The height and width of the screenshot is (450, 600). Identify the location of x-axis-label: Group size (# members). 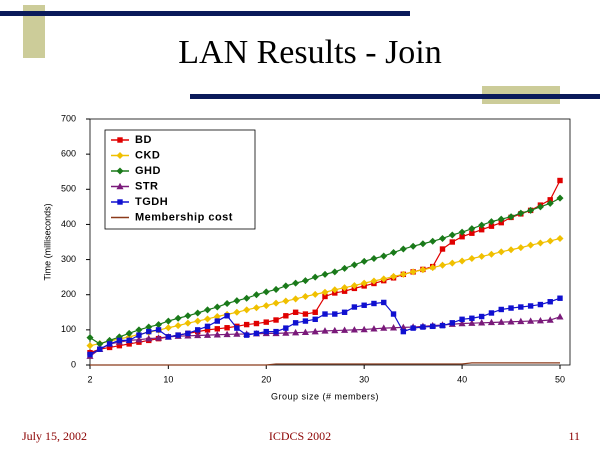
(325, 396).